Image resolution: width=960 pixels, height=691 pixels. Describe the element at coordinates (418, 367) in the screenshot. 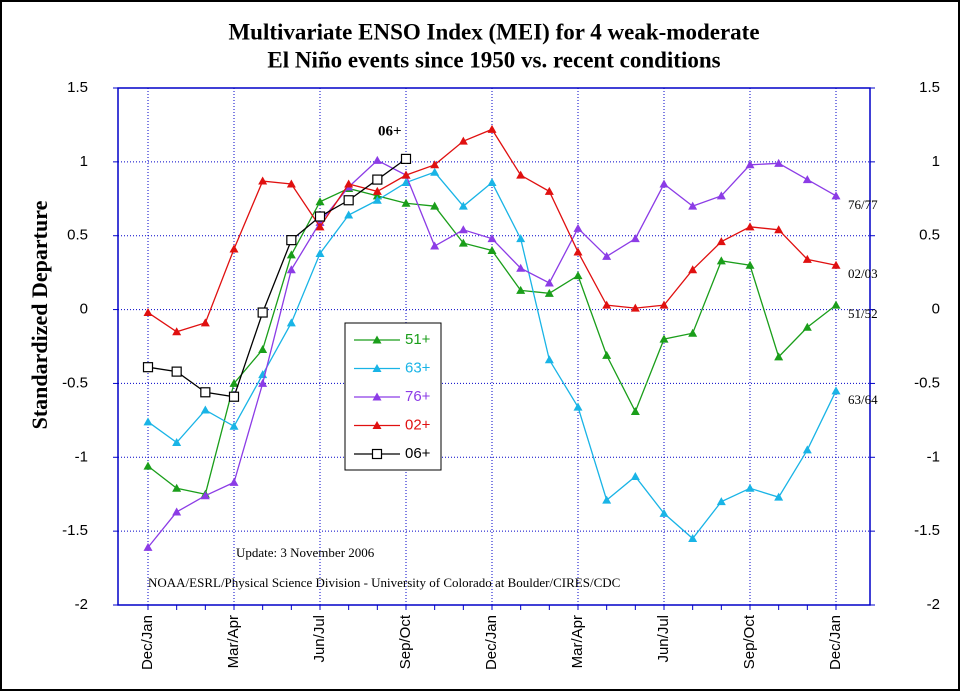

I see `legend-label: 63+` at that location.